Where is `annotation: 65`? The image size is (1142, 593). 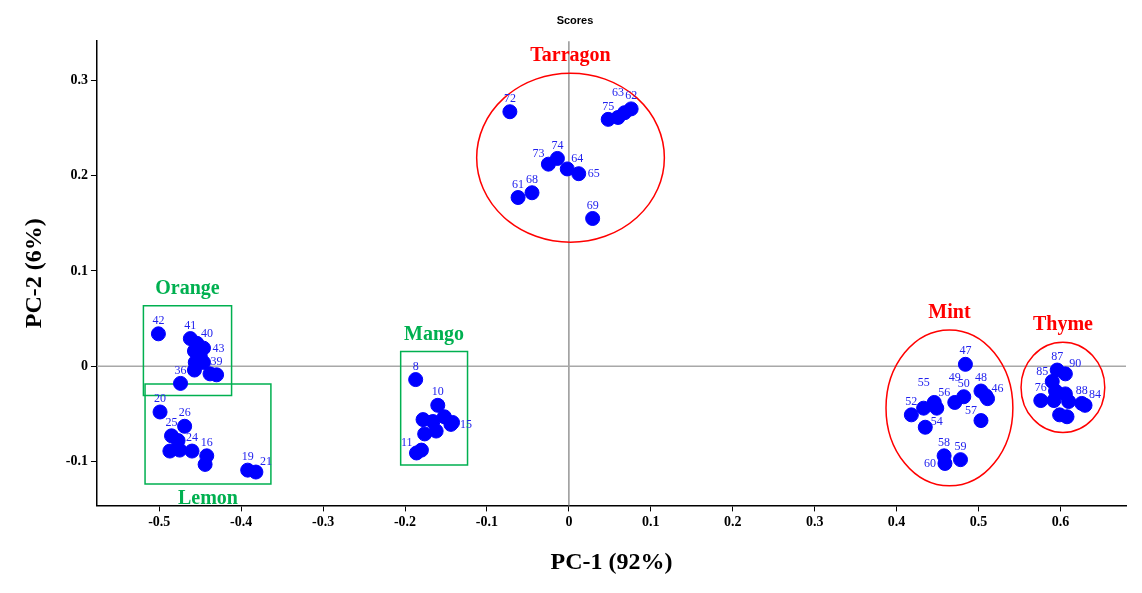 annotation: 65 is located at coordinates (593, 173).